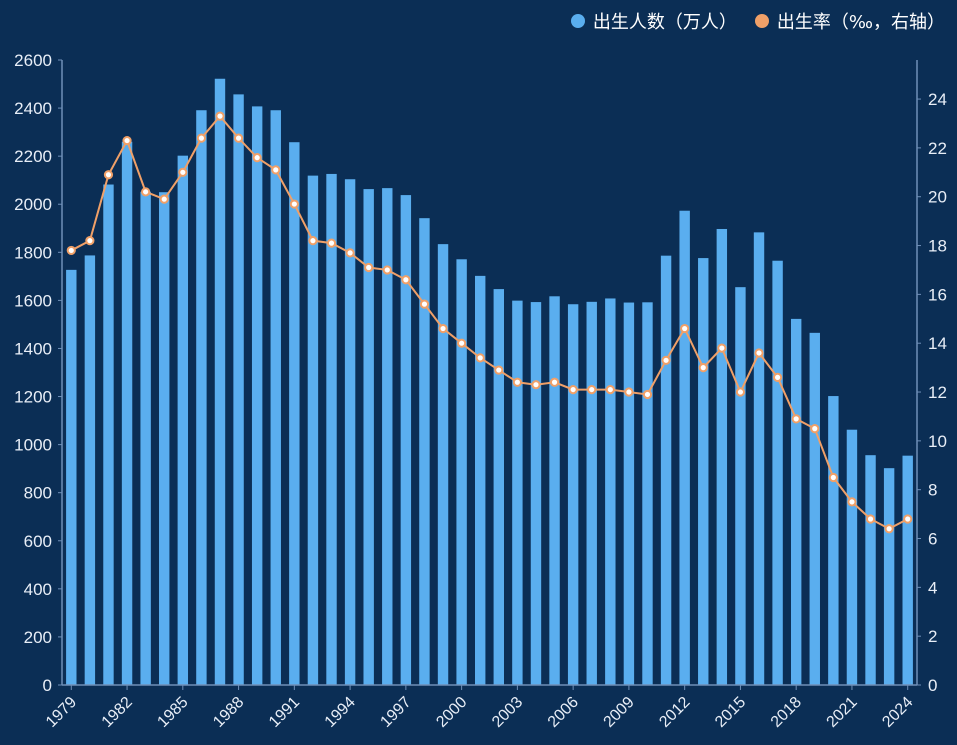  What do you see at coordinates (592, 389) in the screenshot?
I see `rate-point-2007` at bounding box center [592, 389].